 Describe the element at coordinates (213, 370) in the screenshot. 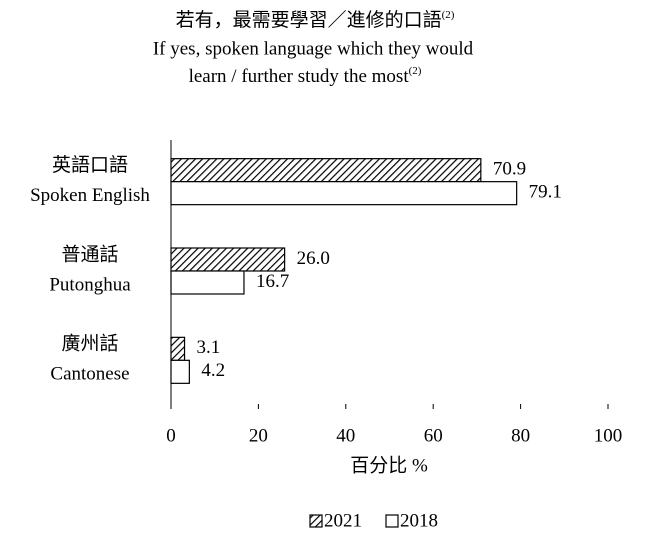

I see `value-label: 4.2` at that location.